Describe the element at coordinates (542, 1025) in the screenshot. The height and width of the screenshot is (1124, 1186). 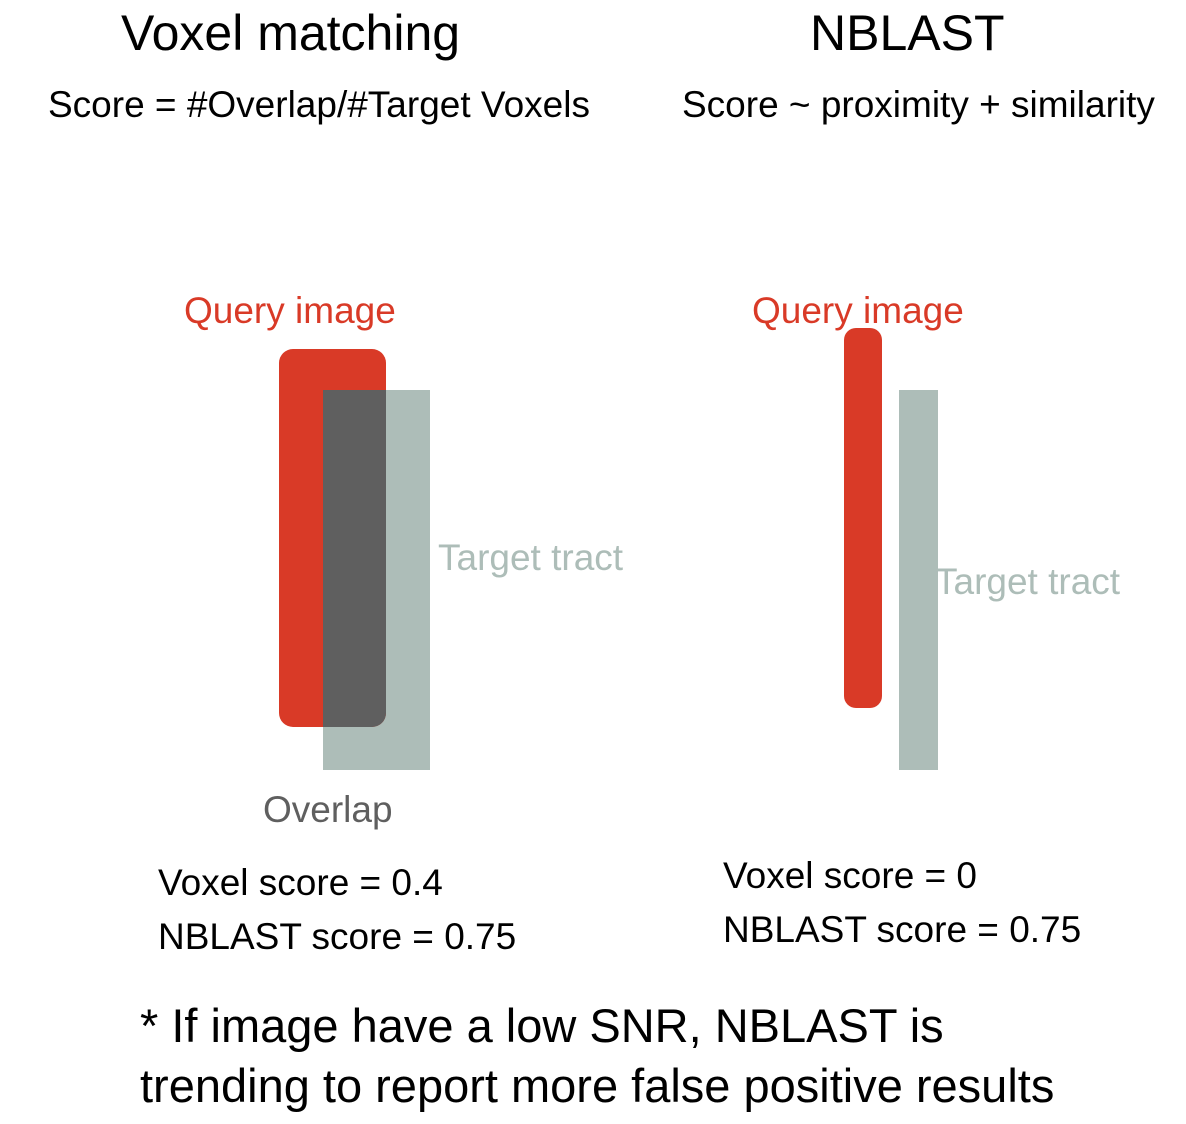
I see `footnote-line-1: * If image have a low SNR, NBLAST is` at that location.